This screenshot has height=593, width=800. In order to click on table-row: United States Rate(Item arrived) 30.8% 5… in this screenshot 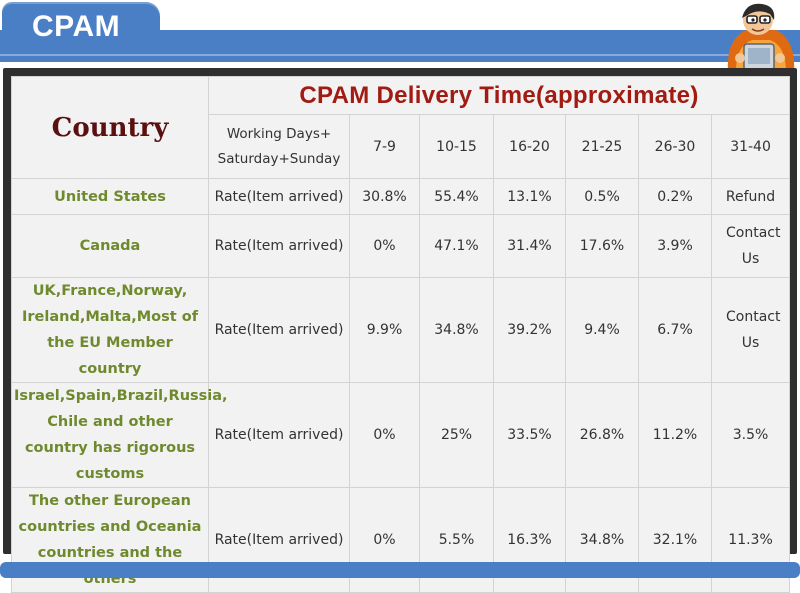, I will do `click(401, 196)`.